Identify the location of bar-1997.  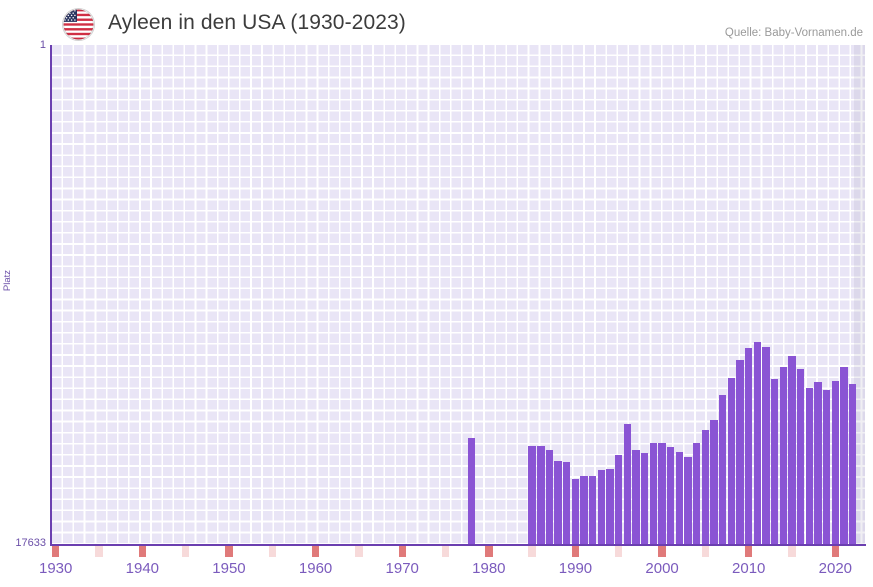
(636, 497).